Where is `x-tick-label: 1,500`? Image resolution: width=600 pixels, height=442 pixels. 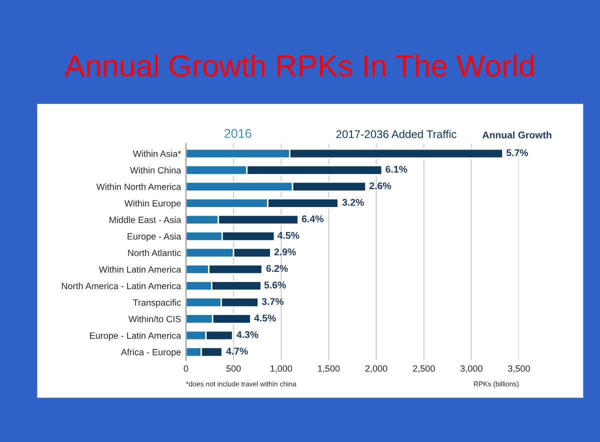
x-tick-label: 1,500 is located at coordinates (329, 369).